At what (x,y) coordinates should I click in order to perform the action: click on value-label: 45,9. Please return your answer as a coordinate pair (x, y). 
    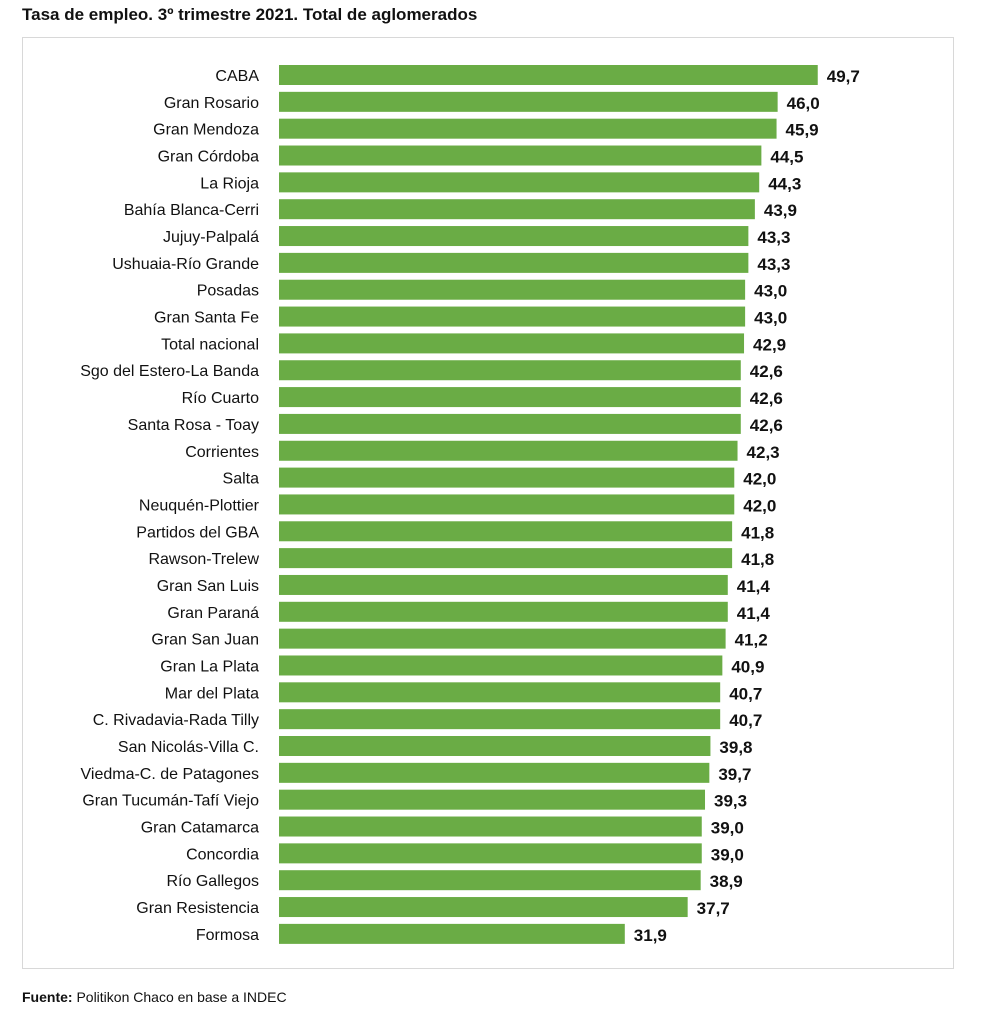
    Looking at the image, I should click on (802, 130).